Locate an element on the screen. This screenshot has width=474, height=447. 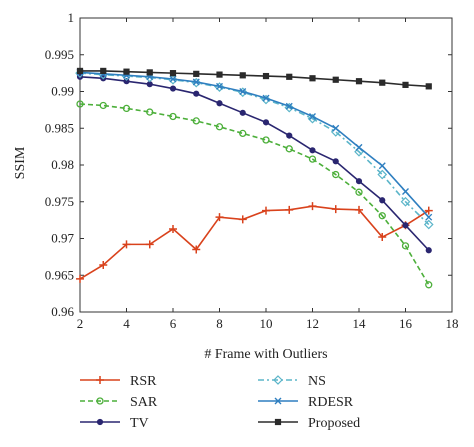
y-axis-label: SSIM is located at coordinates (20, 162).